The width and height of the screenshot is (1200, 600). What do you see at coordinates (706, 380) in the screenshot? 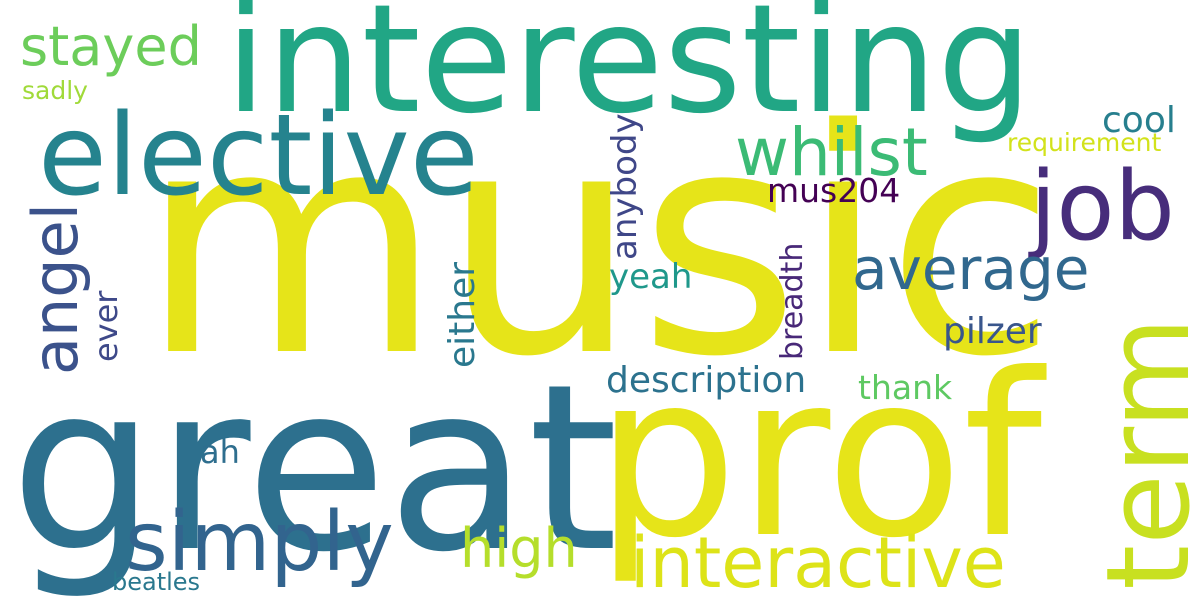
I see `word-description: description` at bounding box center [706, 380].